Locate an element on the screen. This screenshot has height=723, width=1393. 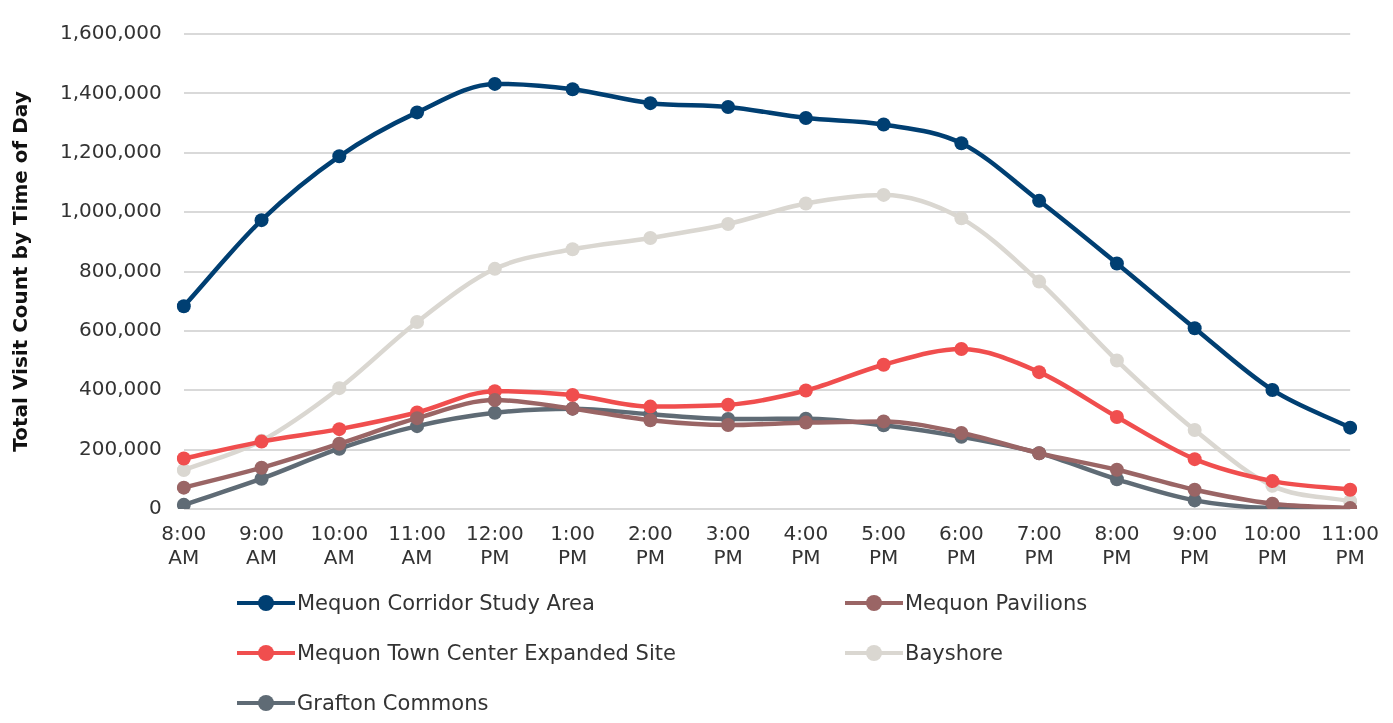
x-tick-label: 11:00 AM is located at coordinates (417, 545).